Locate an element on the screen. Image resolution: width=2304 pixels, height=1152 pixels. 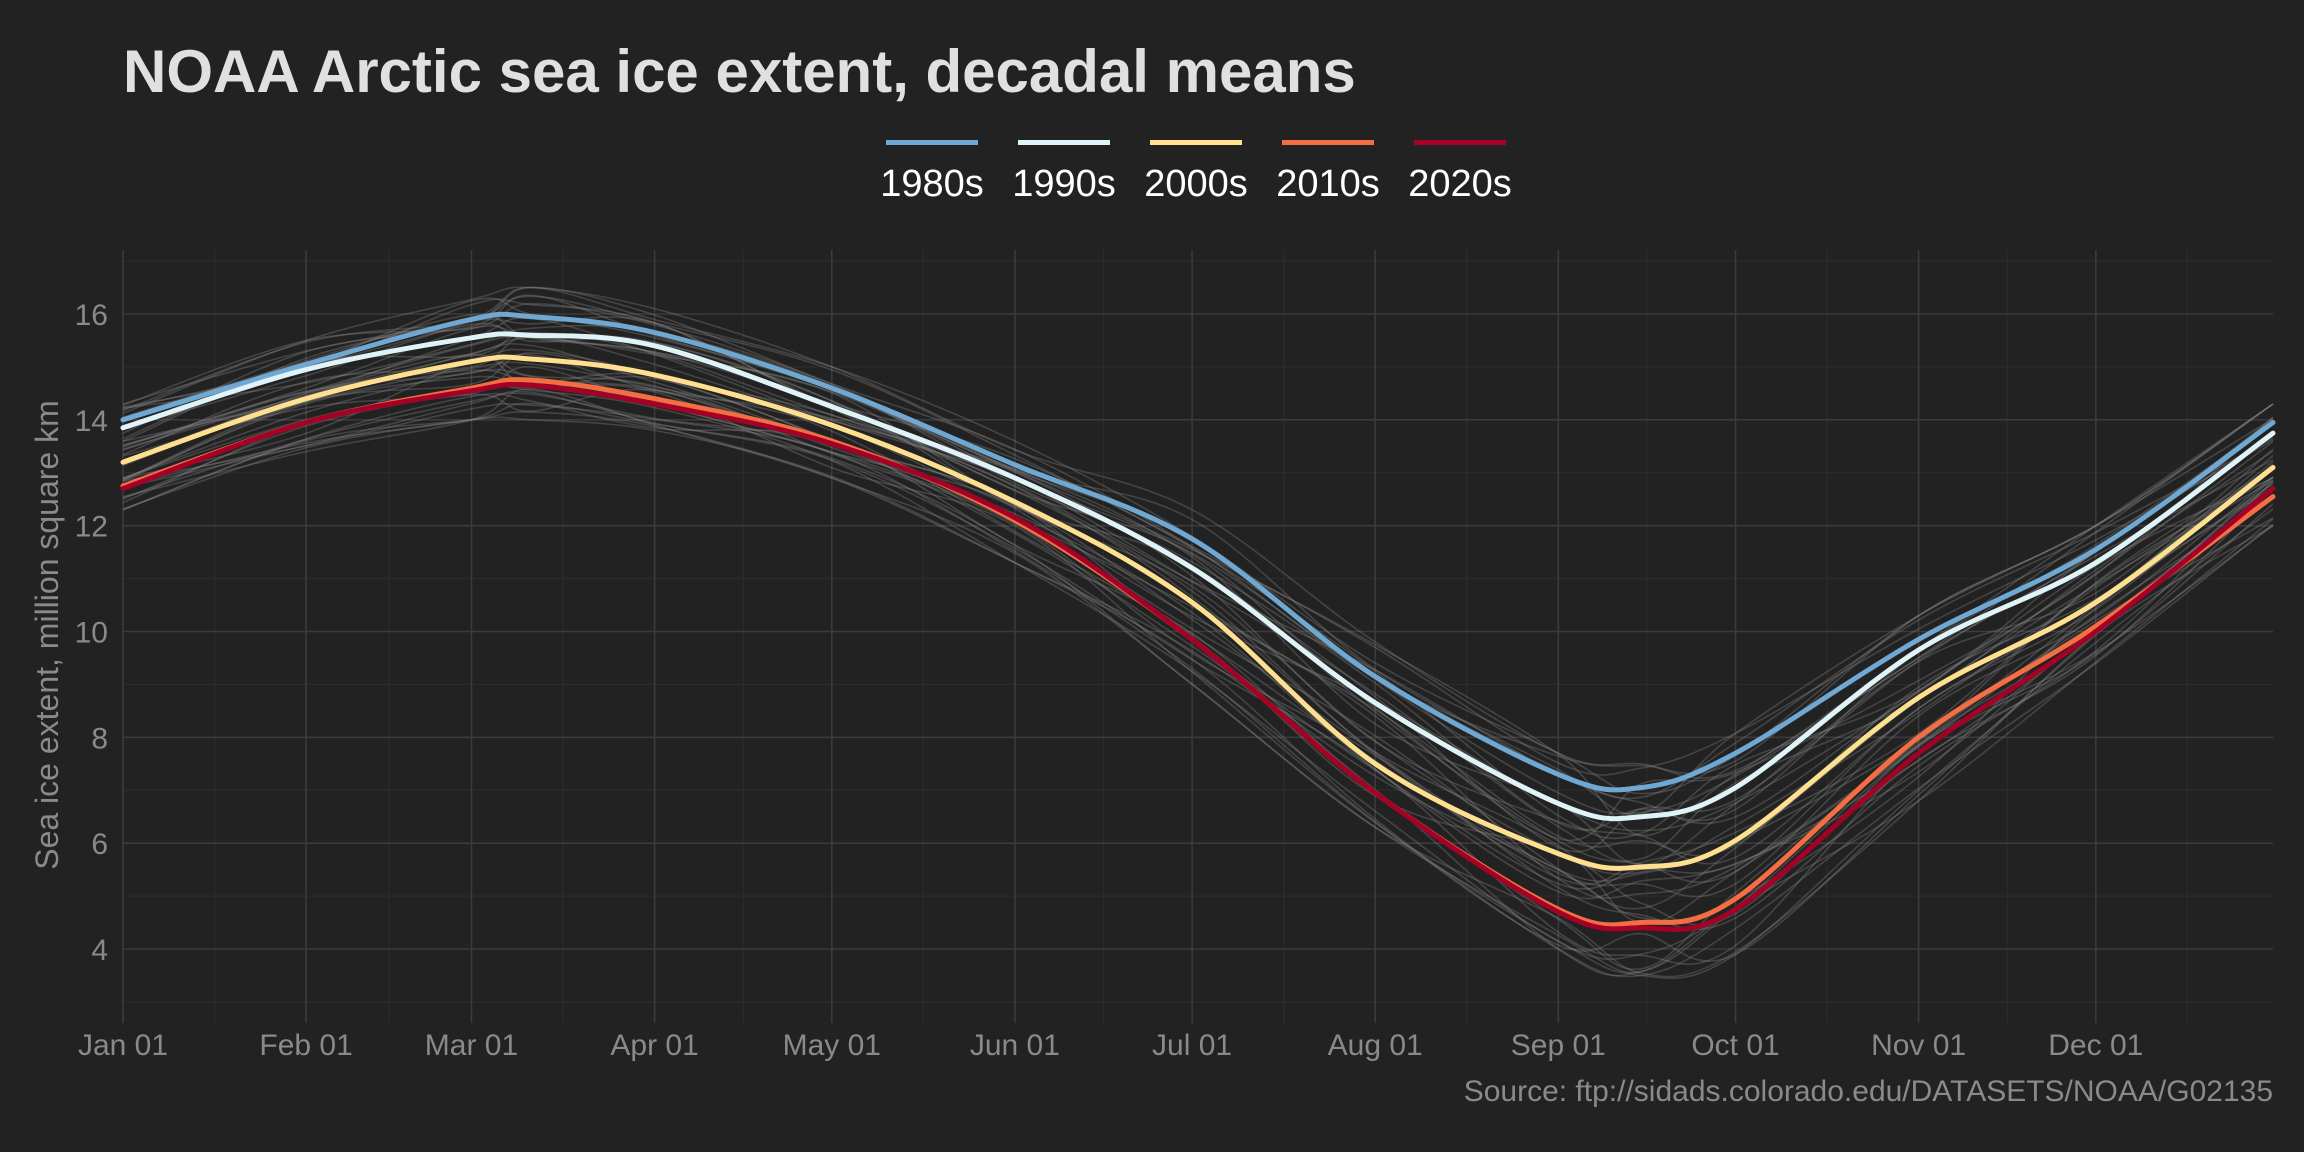
legend-item-2000s: 2000s is located at coordinates (1196, 172).